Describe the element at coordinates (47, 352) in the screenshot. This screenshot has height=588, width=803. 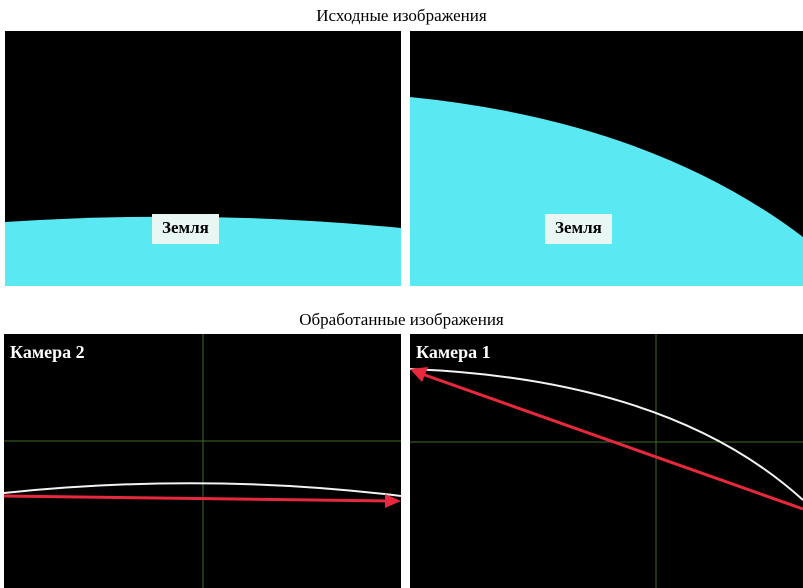
I see `camera-2-label: Камера 2` at that location.